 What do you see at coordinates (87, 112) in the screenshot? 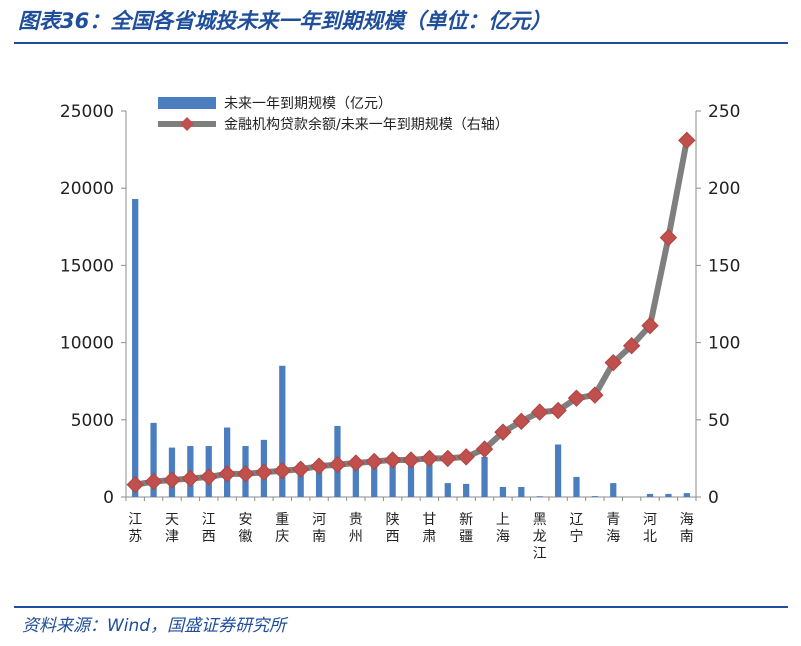
I see `left-axis-tick-label: 25000` at bounding box center [87, 112].